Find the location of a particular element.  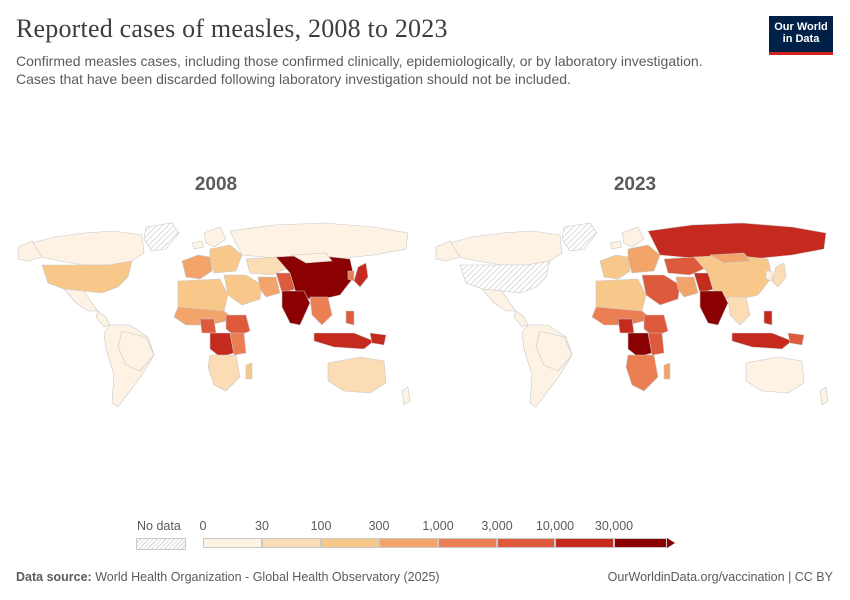

legend-color-scale is located at coordinates (439, 544).